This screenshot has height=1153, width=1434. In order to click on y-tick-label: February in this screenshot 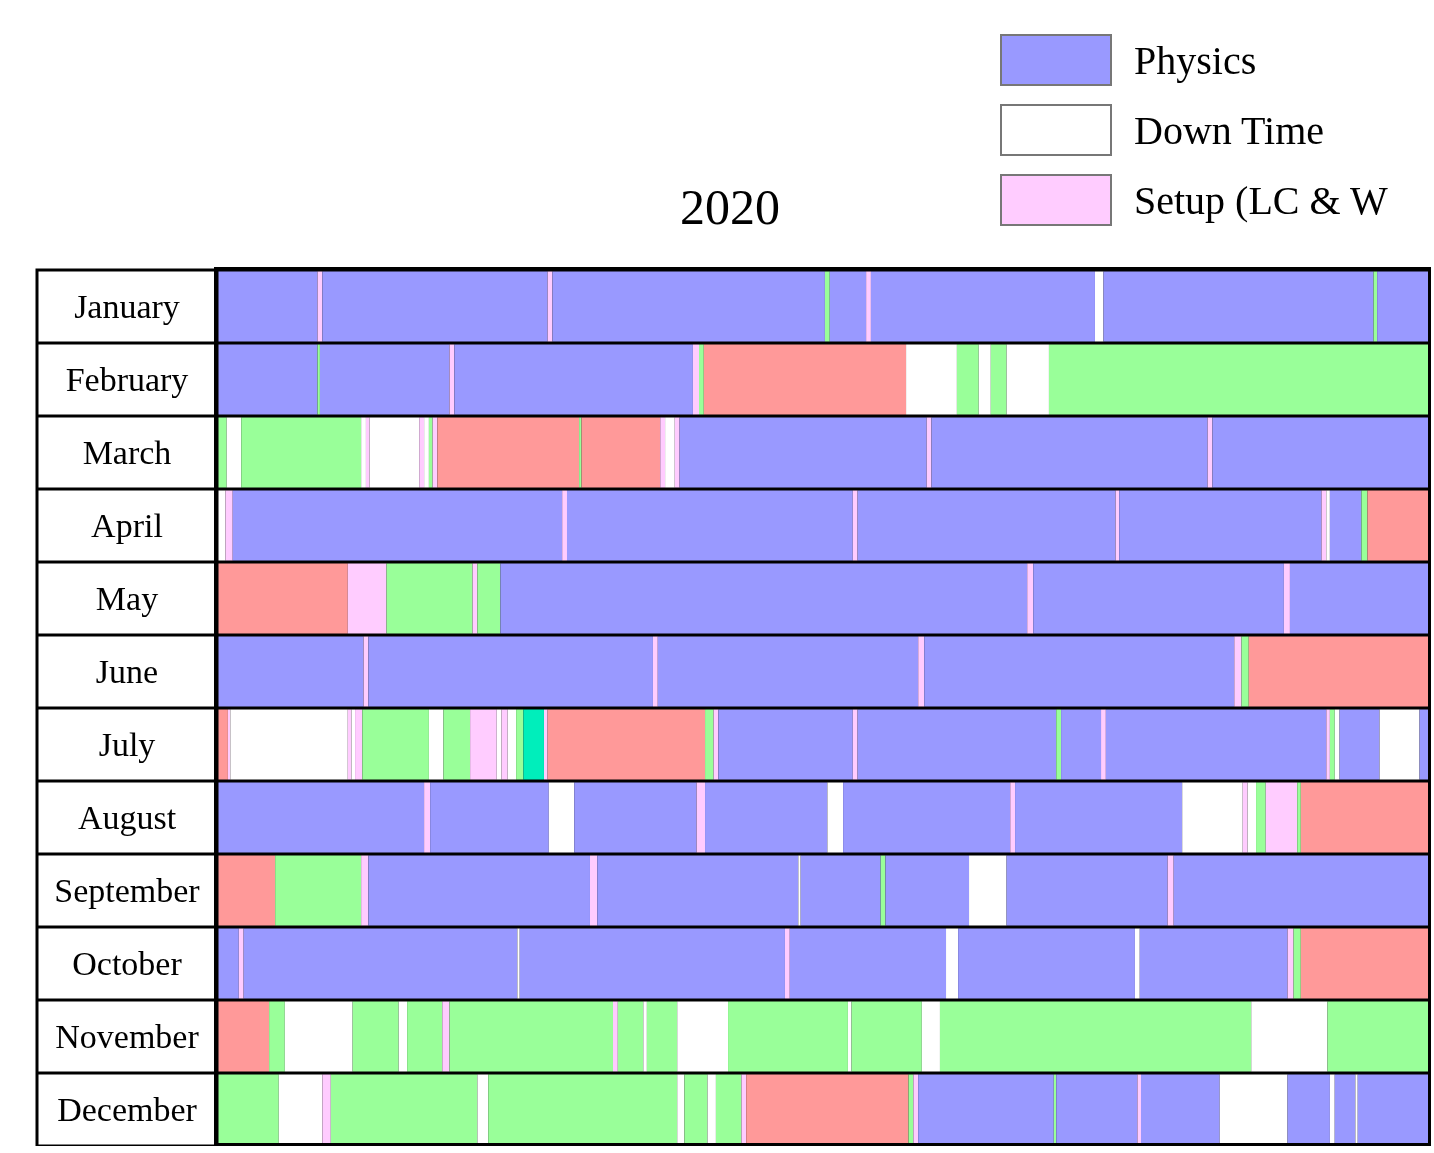, I will do `click(127, 380)`.